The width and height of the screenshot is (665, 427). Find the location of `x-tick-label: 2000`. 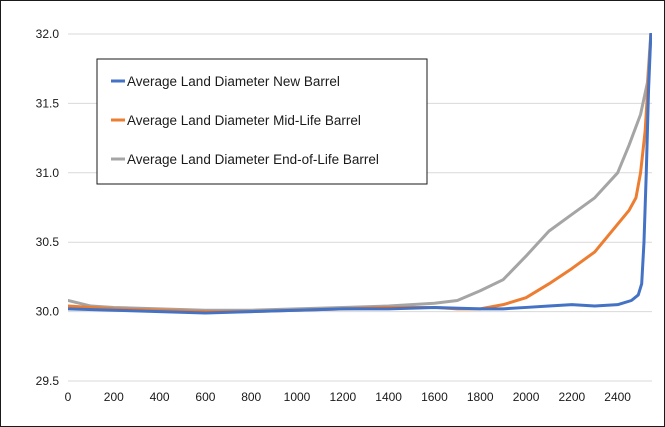

x-tick-label: 2000 is located at coordinates (526, 397).